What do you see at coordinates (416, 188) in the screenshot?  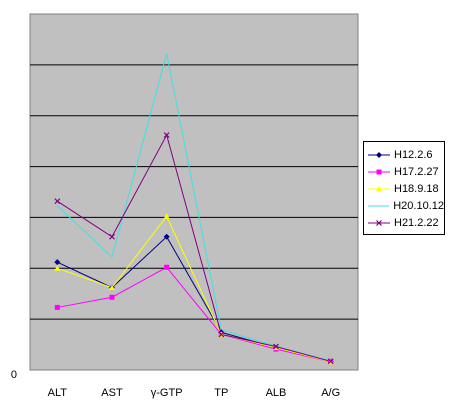 I see `legend-label: H18.9.18` at bounding box center [416, 188].